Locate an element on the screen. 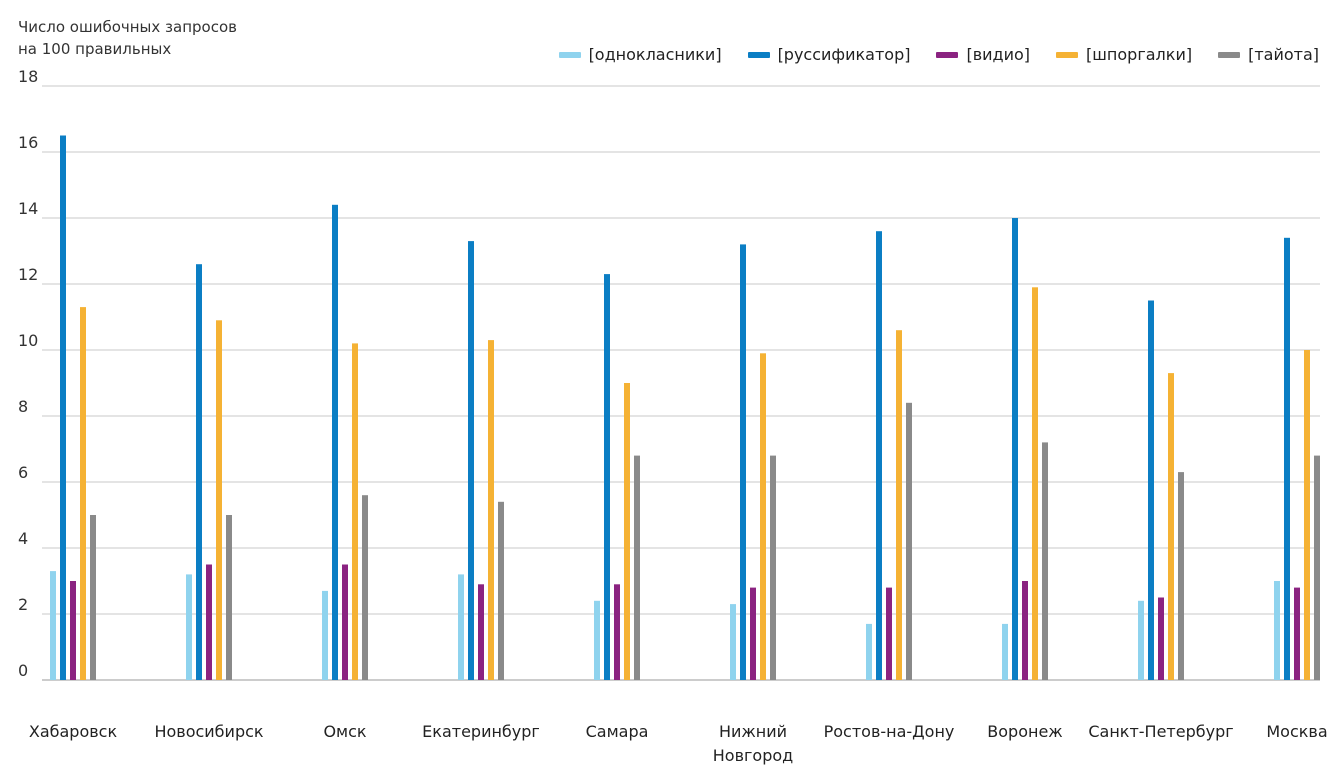  y-tick-label: 12 is located at coordinates (28, 274).